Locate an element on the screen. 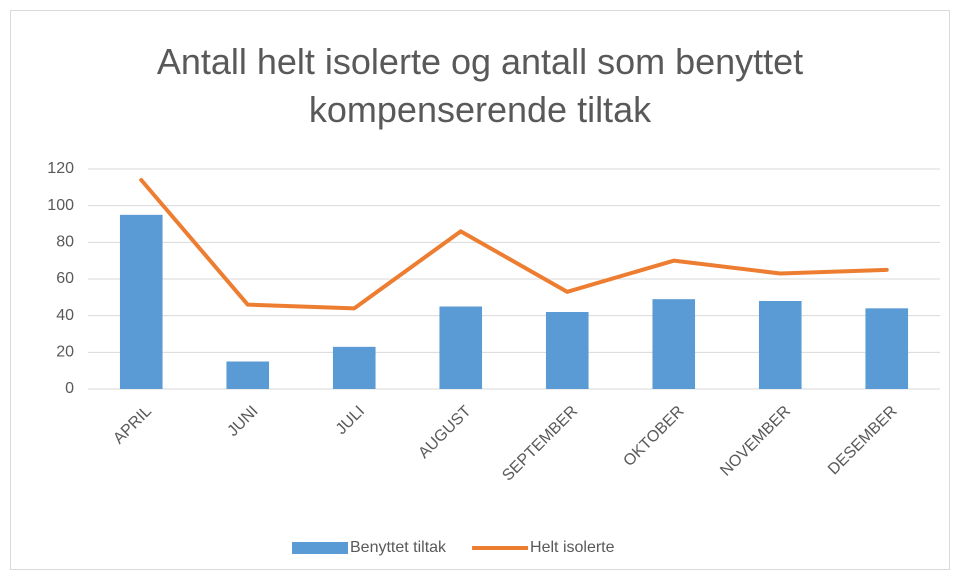 This screenshot has width=959, height=579. y-tick-label: 20 is located at coordinates (65, 352).